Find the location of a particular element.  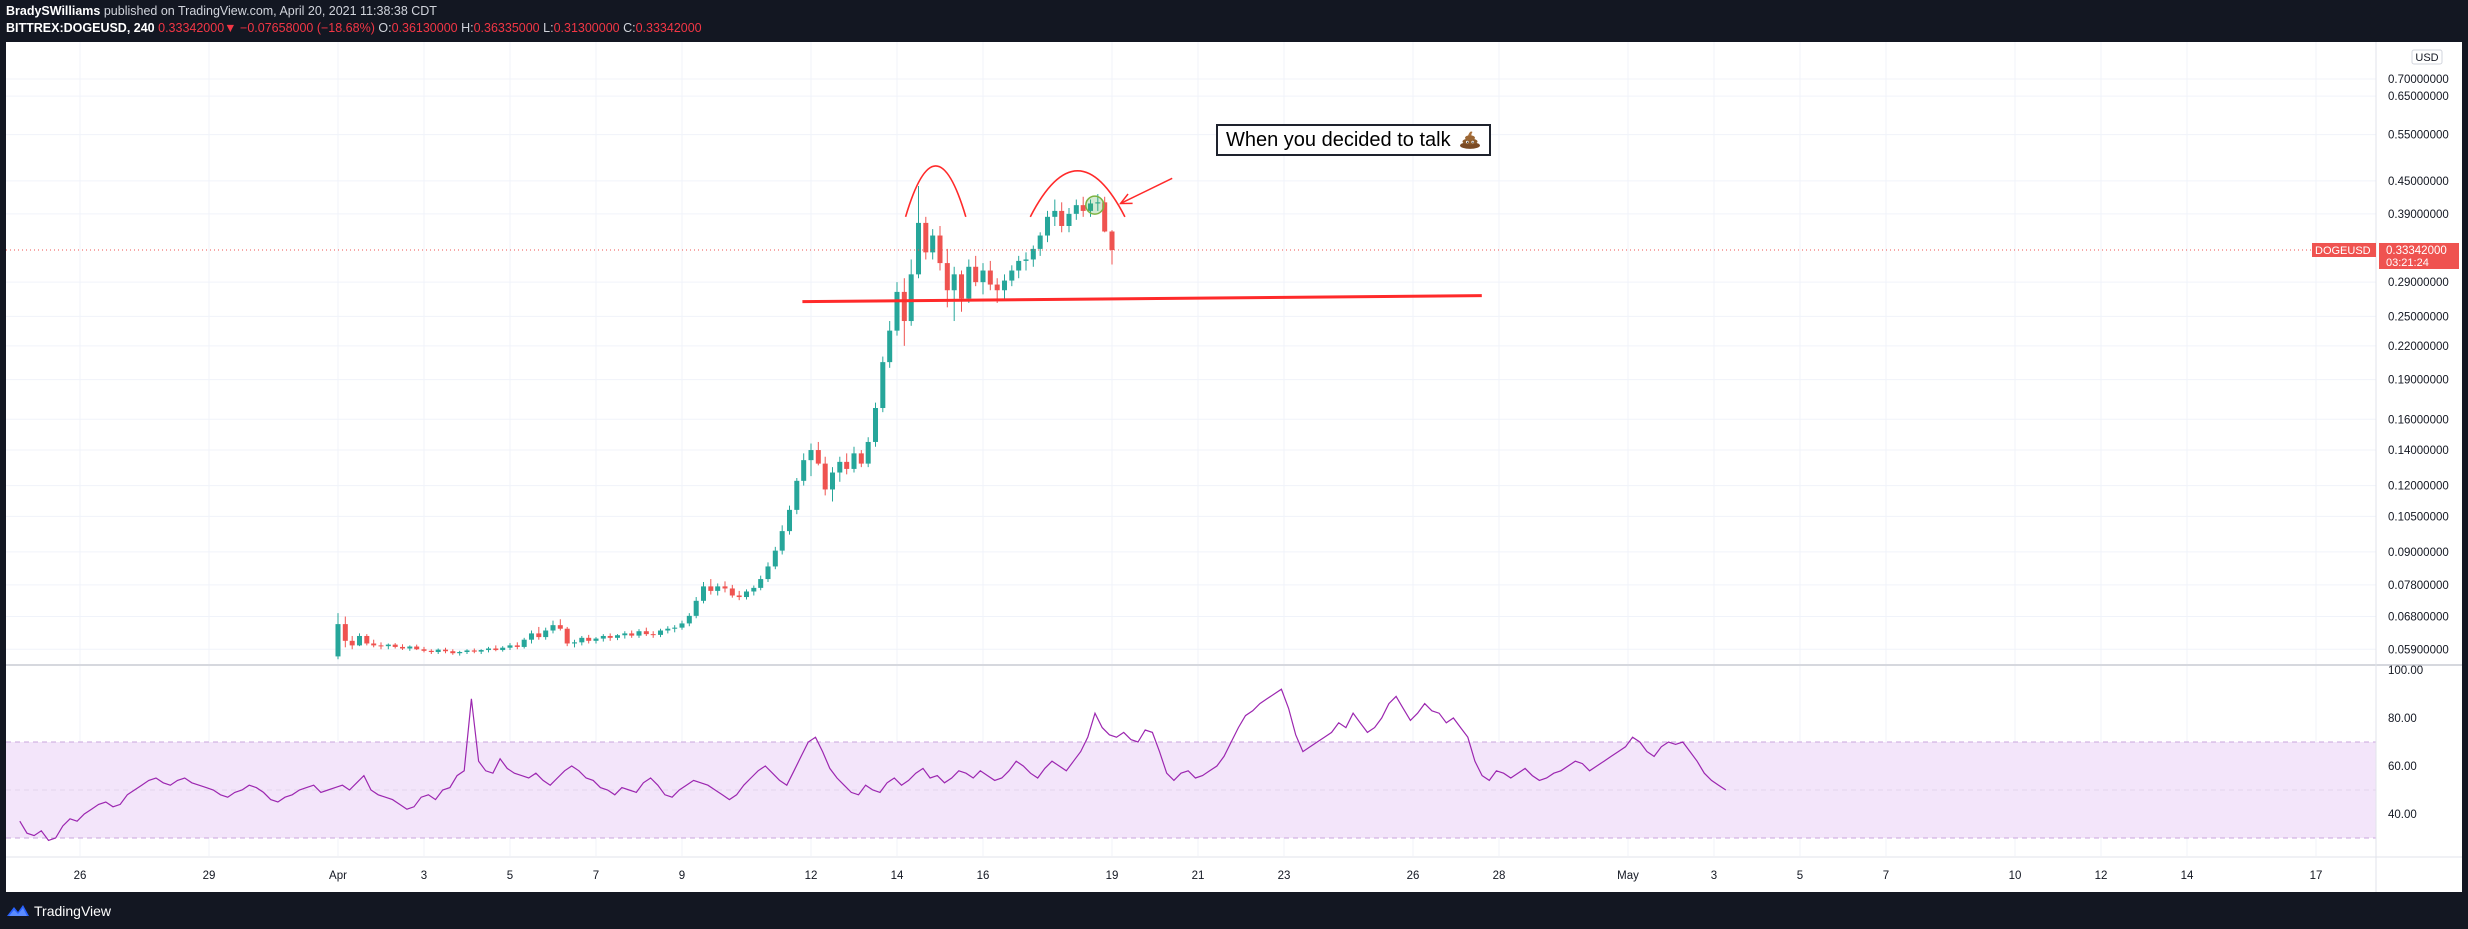

high-value: 0.36335000 is located at coordinates (506, 28).